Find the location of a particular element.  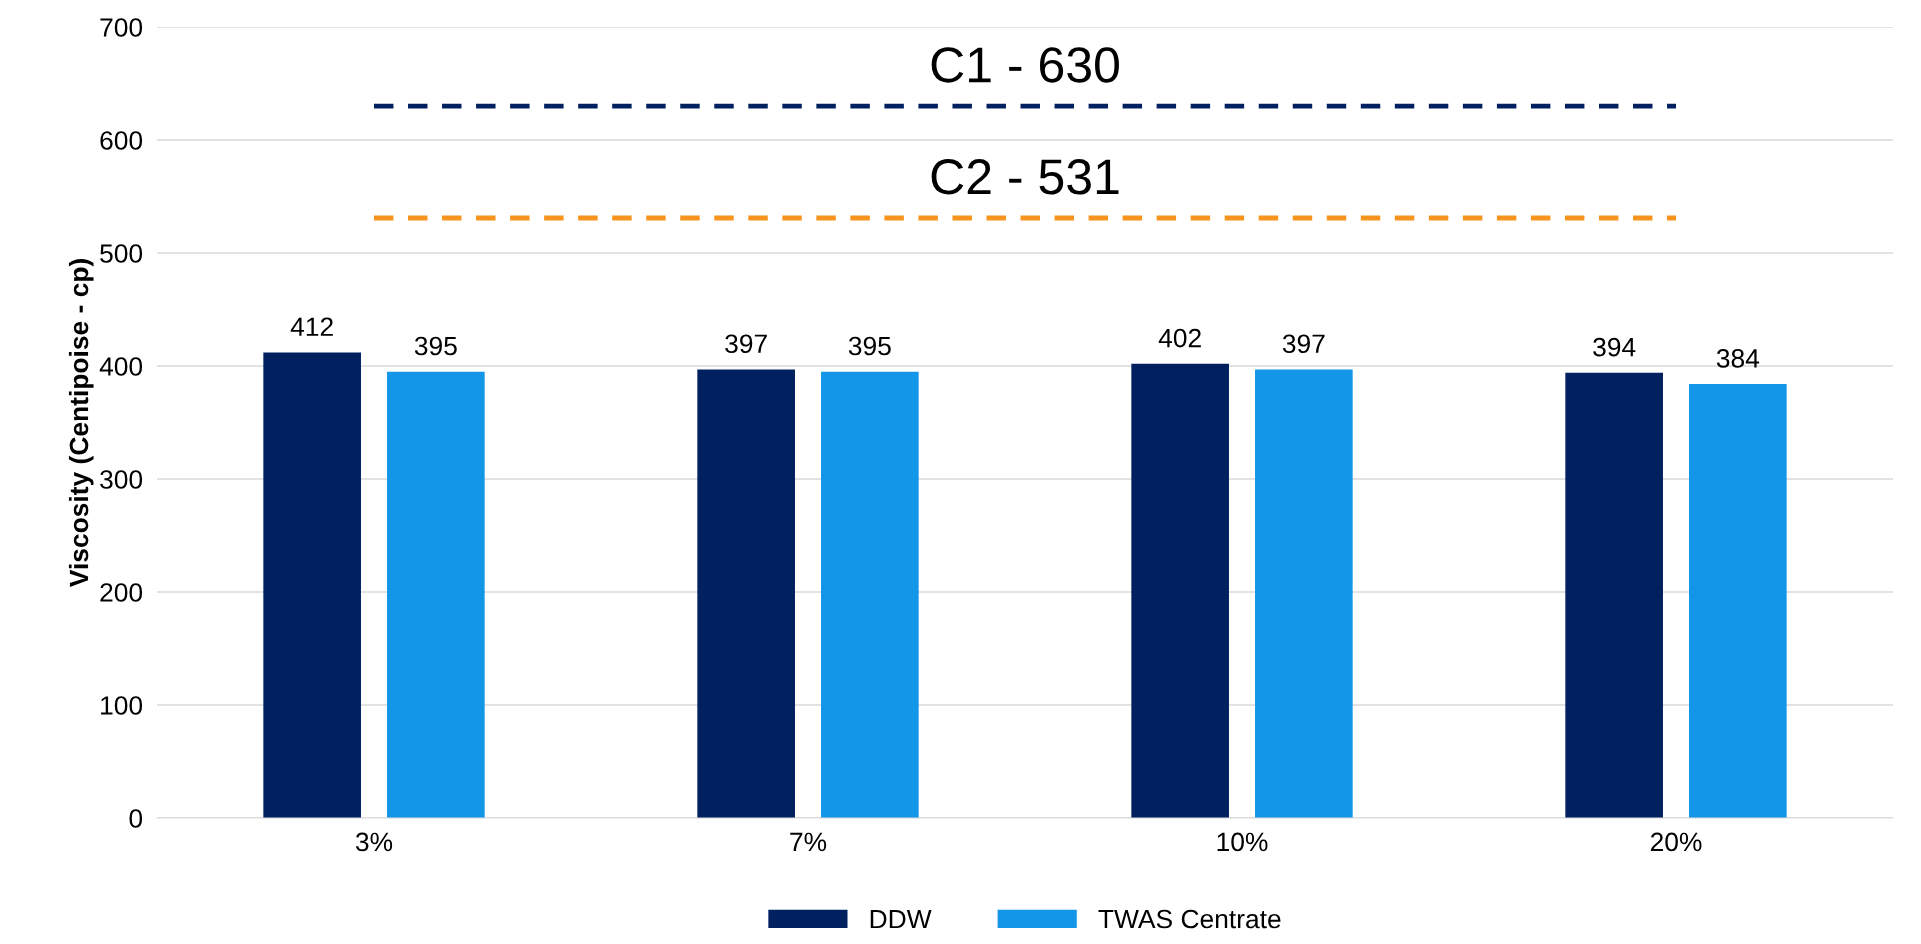

y-tick-label: 300 is located at coordinates (121, 479).